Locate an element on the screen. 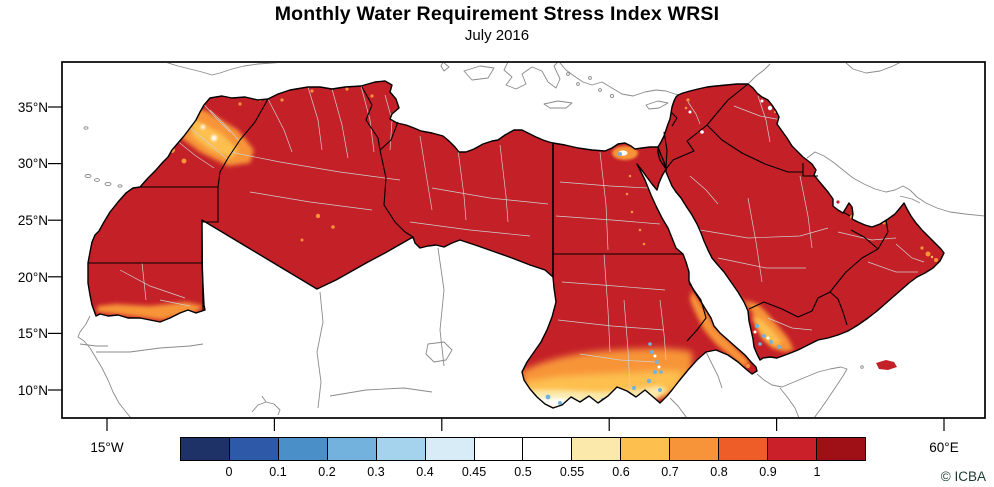 This screenshot has height=487, width=994. colorbar-tick-label: 0.45 is located at coordinates (474, 472).